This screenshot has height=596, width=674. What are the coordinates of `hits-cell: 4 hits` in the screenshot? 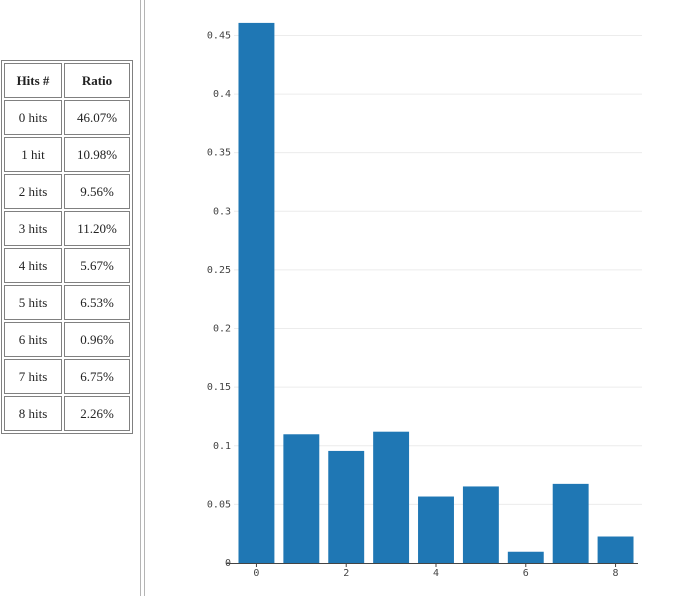 It's located at (33, 265).